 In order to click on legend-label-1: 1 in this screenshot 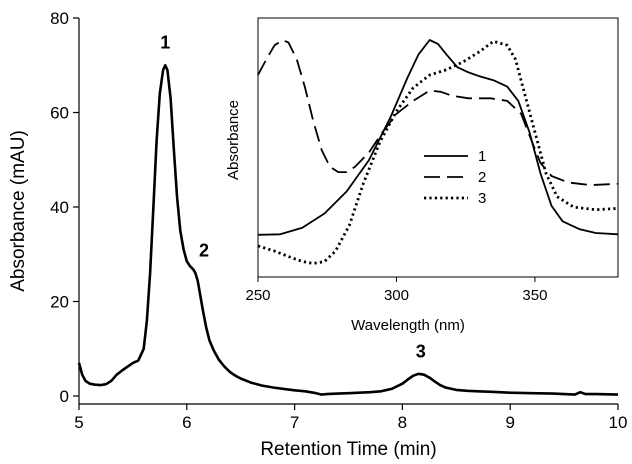, I will do `click(482, 156)`.